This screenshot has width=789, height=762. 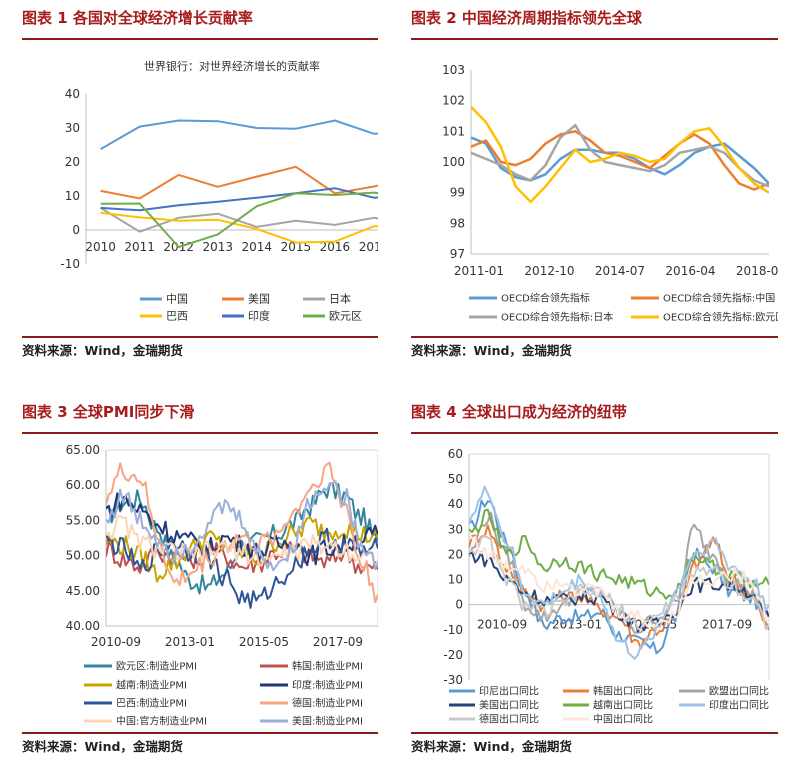 I want to click on legend-label: 中国, so click(x=177, y=299).